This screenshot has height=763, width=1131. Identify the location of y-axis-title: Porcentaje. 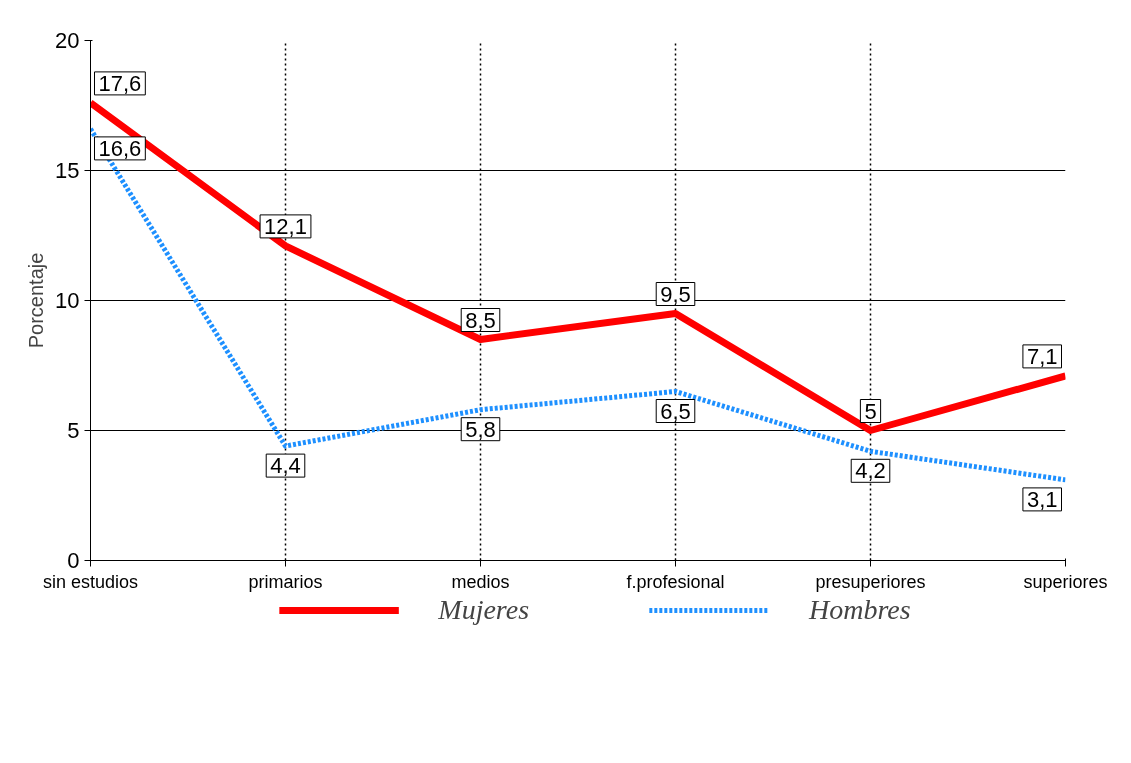
(36, 300).